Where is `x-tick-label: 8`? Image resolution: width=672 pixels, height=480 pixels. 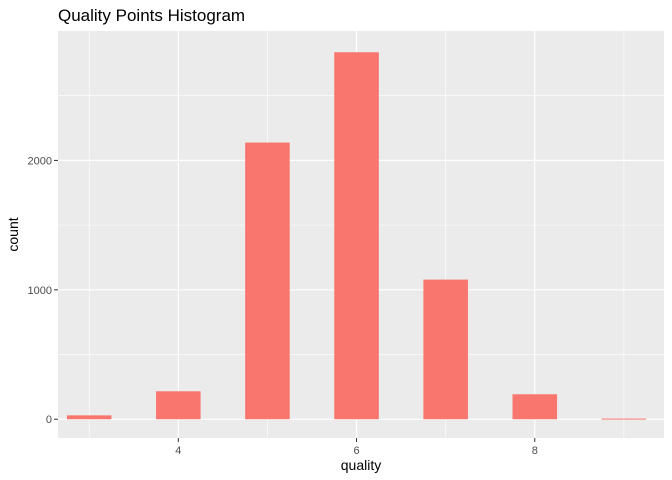 x-tick-label: 8 is located at coordinates (535, 451).